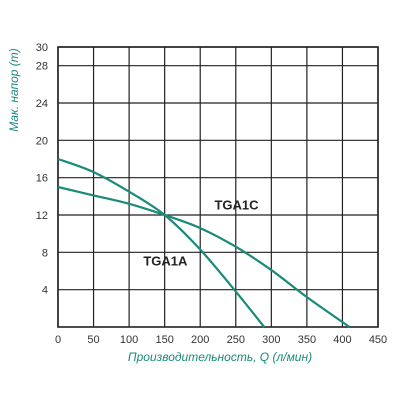 The image size is (400, 400). What do you see at coordinates (42, 141) in the screenshot?
I see `y-tick-label: 20` at bounding box center [42, 141].